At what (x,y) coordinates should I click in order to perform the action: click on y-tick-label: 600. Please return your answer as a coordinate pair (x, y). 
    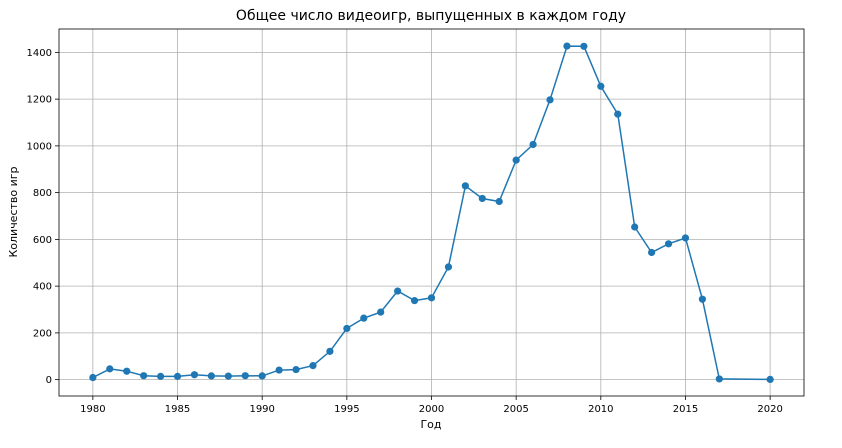
    Looking at the image, I should click on (42, 240).